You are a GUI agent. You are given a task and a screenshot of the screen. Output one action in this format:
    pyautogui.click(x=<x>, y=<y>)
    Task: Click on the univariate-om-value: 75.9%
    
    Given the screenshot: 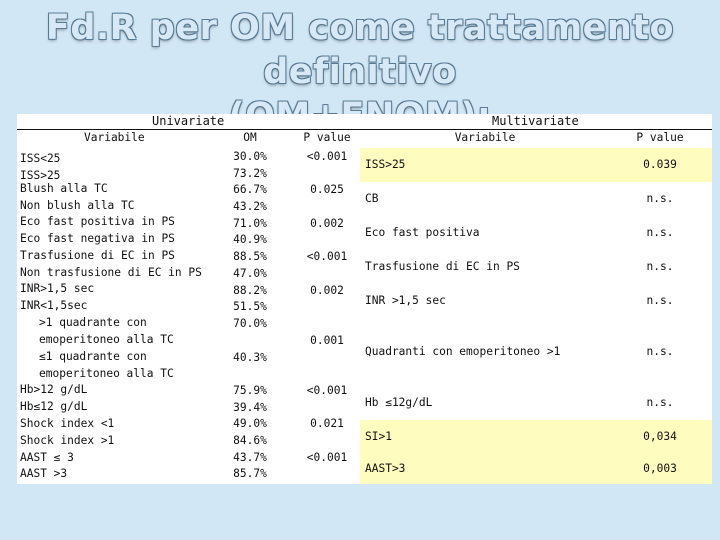 What is the action you would take?
    pyautogui.click(x=250, y=390)
    